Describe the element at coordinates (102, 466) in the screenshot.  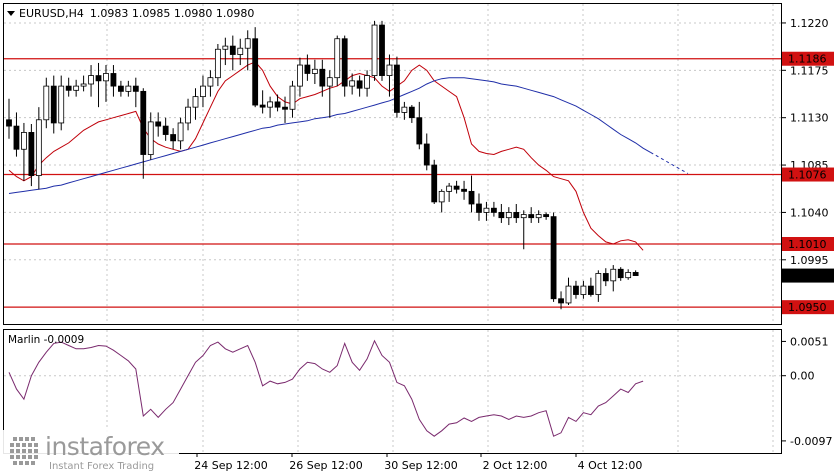
I see `logo-tagline: Instant Forex Trading` at that location.